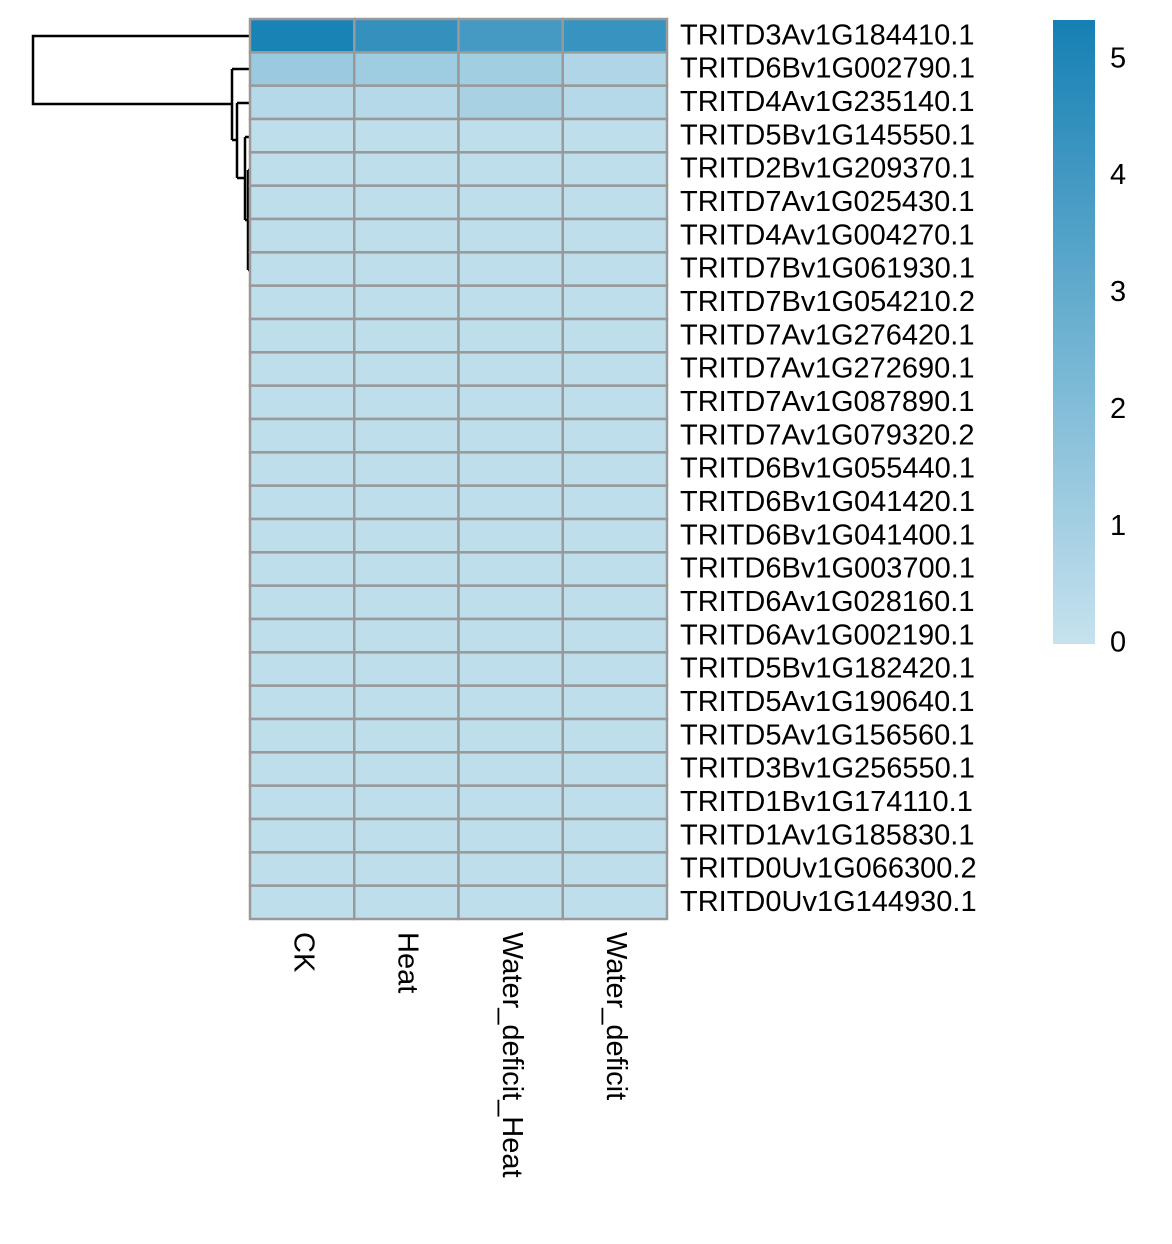 The height and width of the screenshot is (1244, 1172). What do you see at coordinates (827, 135) in the screenshot?
I see `row-label: TRITD5Bv1G145550.1` at bounding box center [827, 135].